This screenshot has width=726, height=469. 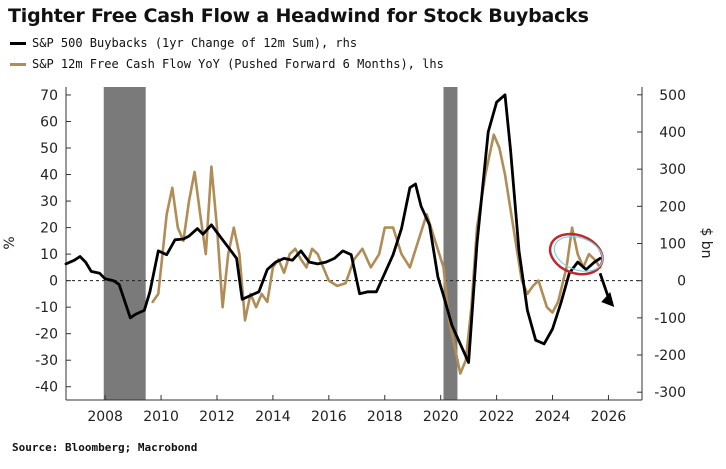 What do you see at coordinates (18, 64) in the screenshot?
I see `legend-swatch-fcf` at bounding box center [18, 64].